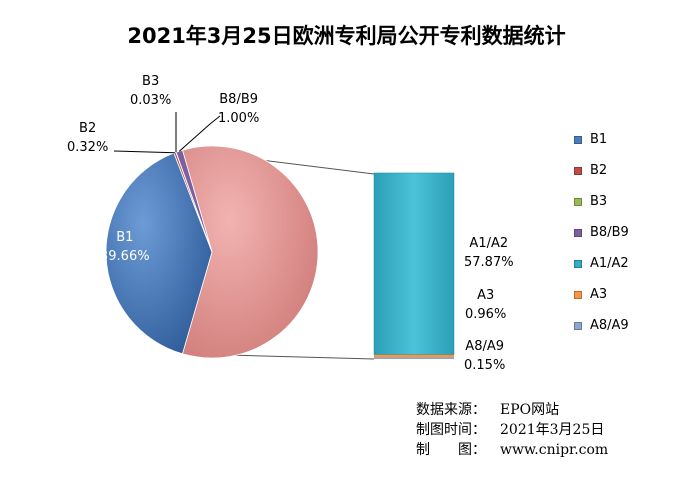  I want to click on legend-swatch-b1, so click(578, 140).